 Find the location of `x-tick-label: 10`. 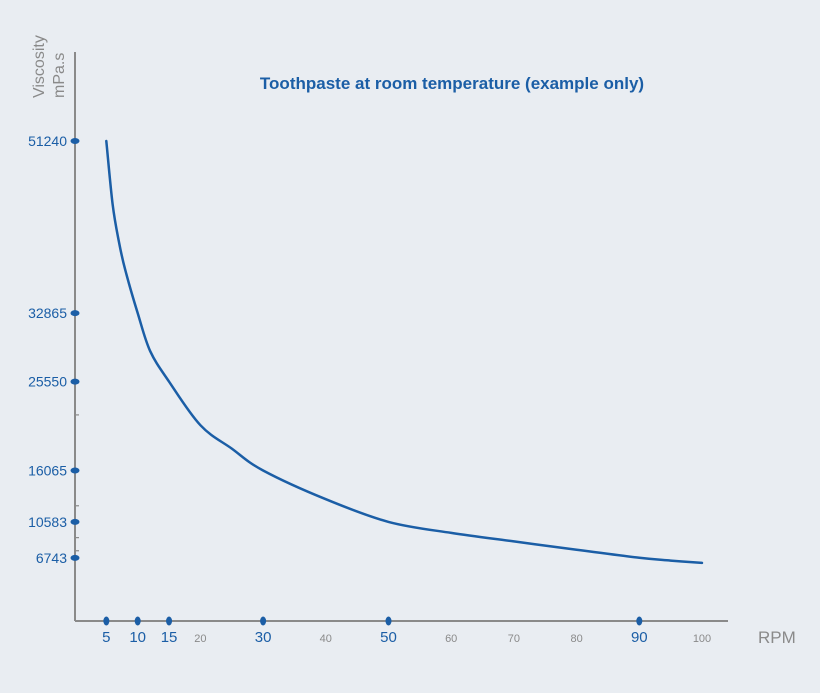

x-tick-label: 10 is located at coordinates (137, 637).